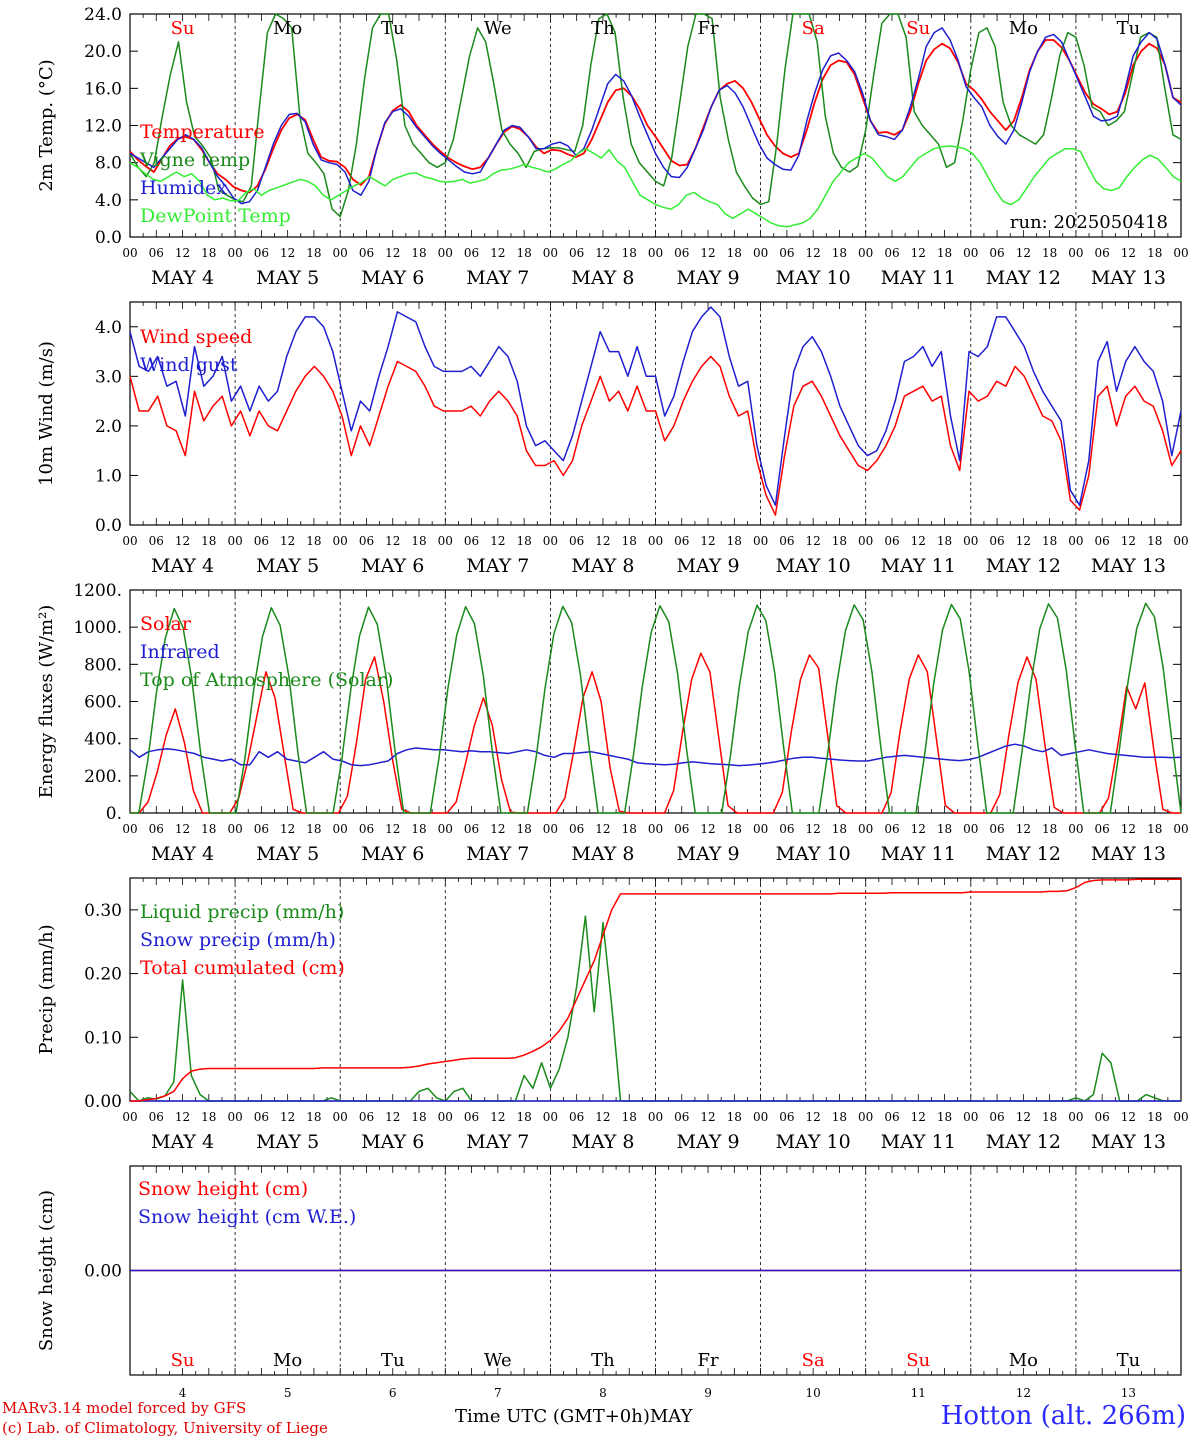 The image size is (1194, 1440). I want to click on day-number-label: 12, so click(1023, 1393).